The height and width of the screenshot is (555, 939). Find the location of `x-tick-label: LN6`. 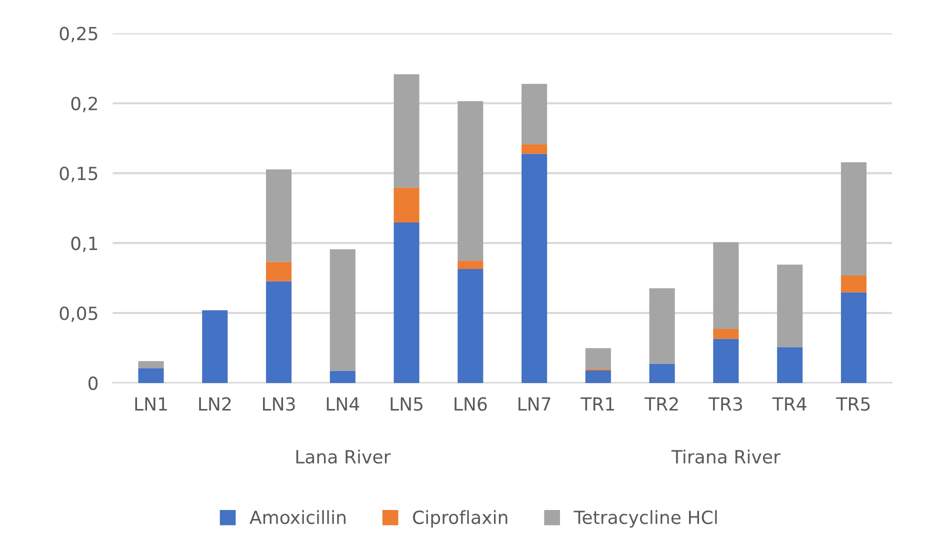

x-tick-label: LN6 is located at coordinates (470, 404).